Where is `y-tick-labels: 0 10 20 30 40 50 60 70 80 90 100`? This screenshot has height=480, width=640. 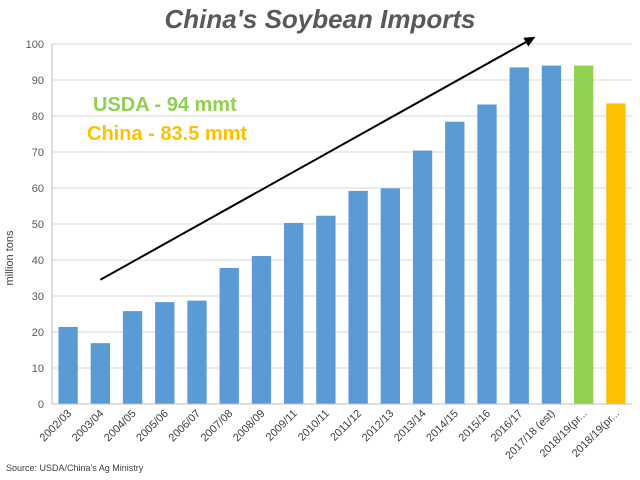 y-tick-labels: 0 10 20 30 40 50 60 70 80 90 100 is located at coordinates (35, 225).